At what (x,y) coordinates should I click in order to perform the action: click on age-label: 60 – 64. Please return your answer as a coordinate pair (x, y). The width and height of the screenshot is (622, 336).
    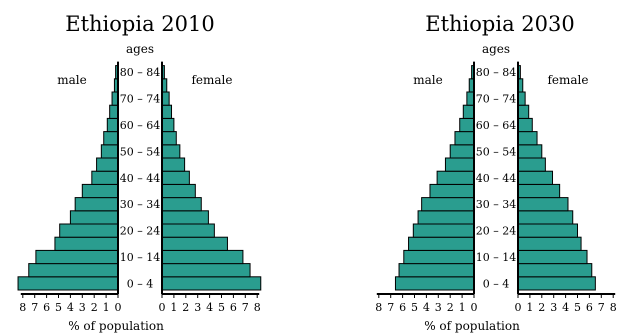
    Looking at the image, I should click on (140, 125).